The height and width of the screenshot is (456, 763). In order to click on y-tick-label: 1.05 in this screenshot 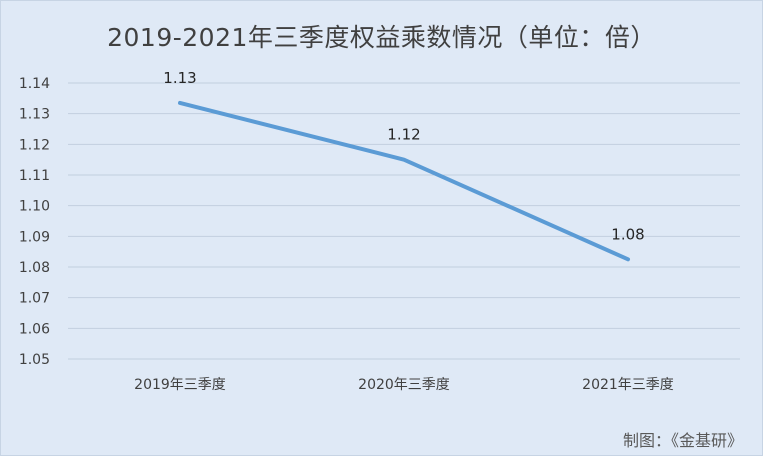, I will do `click(34, 360)`.